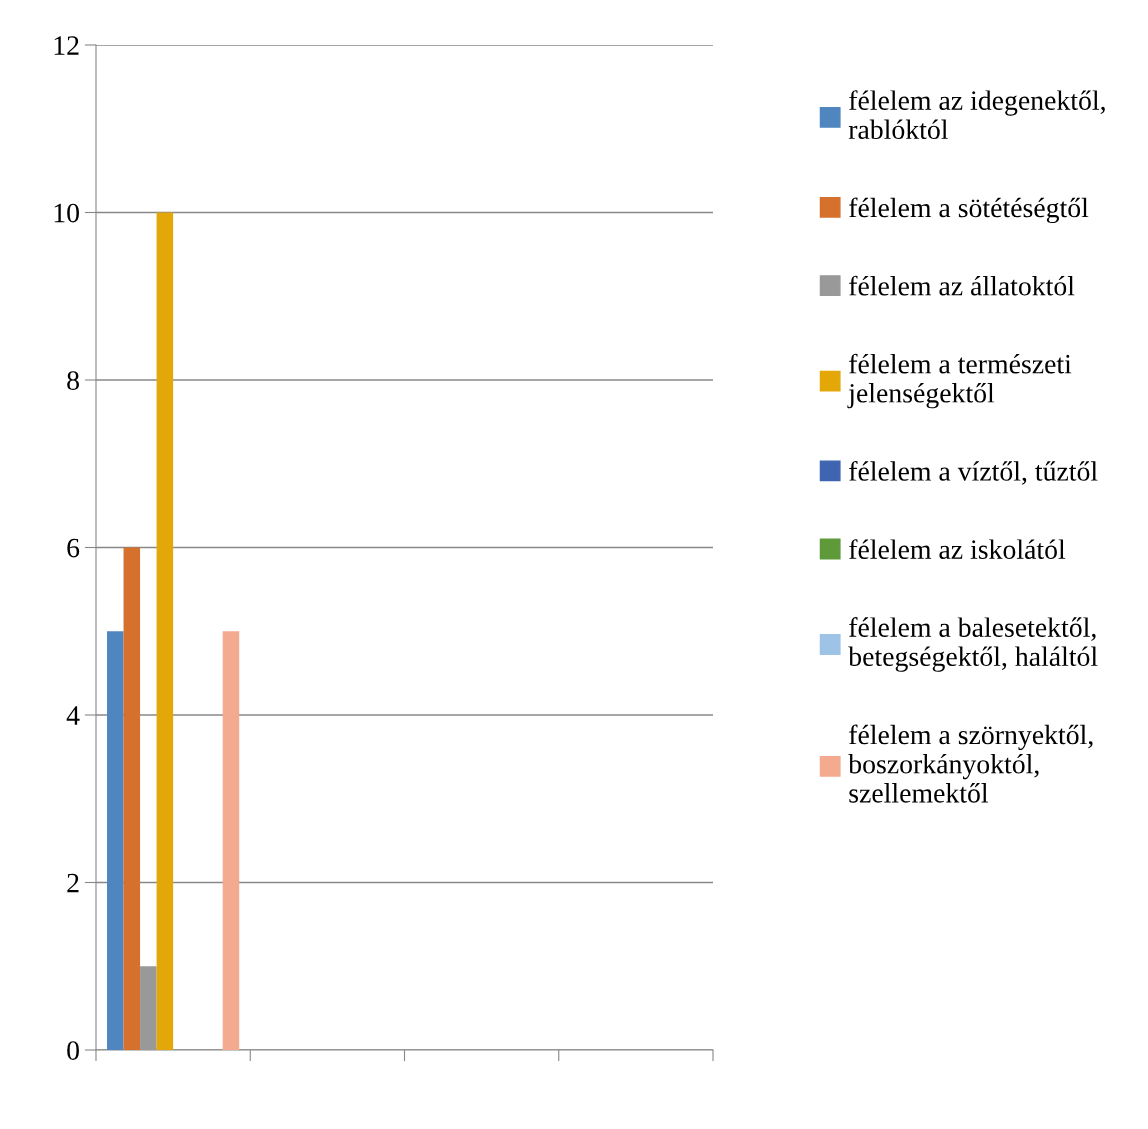 Image resolution: width=1148 pixels, height=1129 pixels. Describe the element at coordinates (73, 548) in the screenshot. I see `y-tick-label: 6` at that location.